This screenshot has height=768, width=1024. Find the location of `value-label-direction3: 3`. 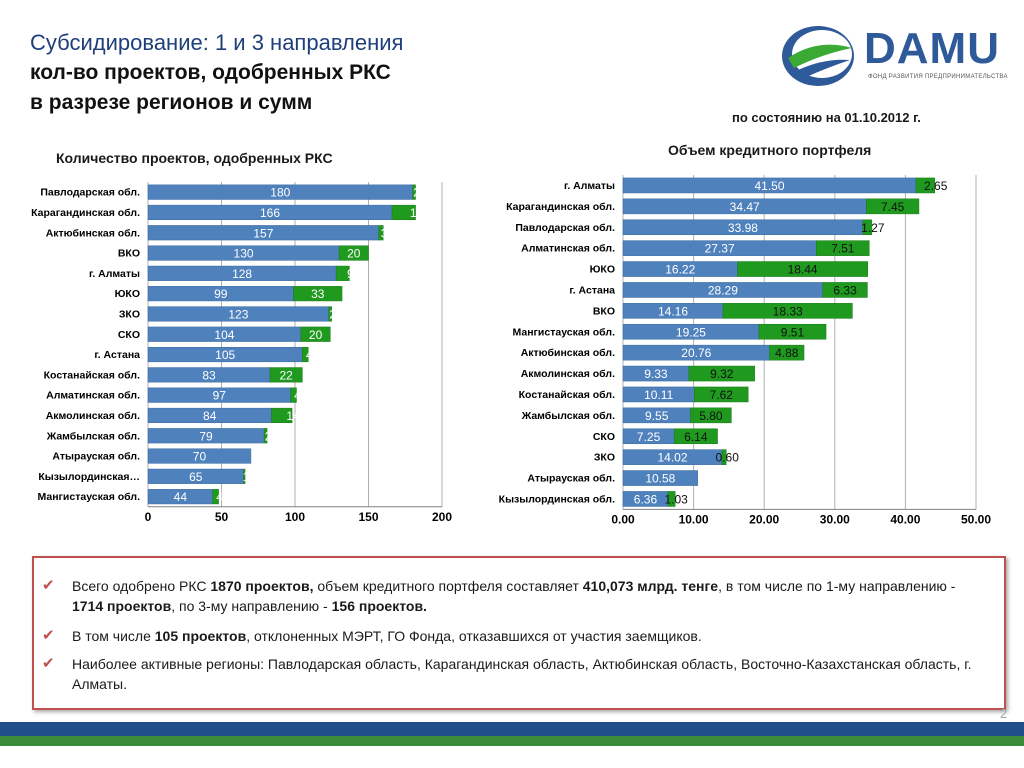

value-label-direction3: 3 is located at coordinates (384, 233).